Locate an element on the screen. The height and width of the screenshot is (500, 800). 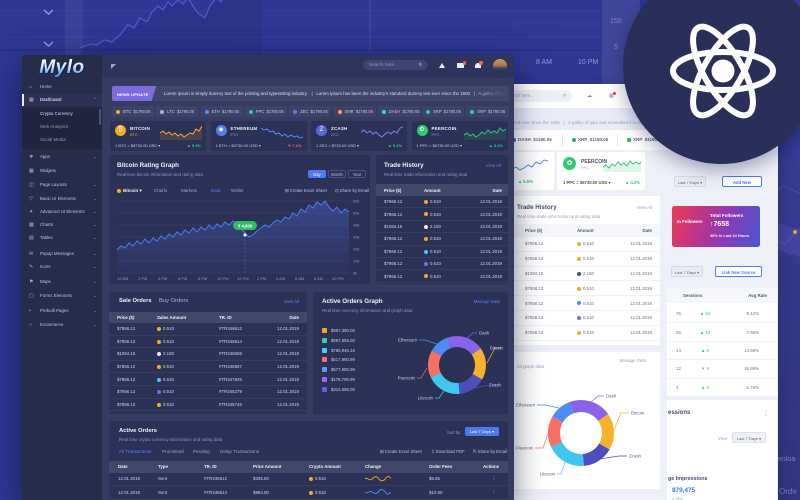
svg-text: 5k is located at coordinates (355, 273).